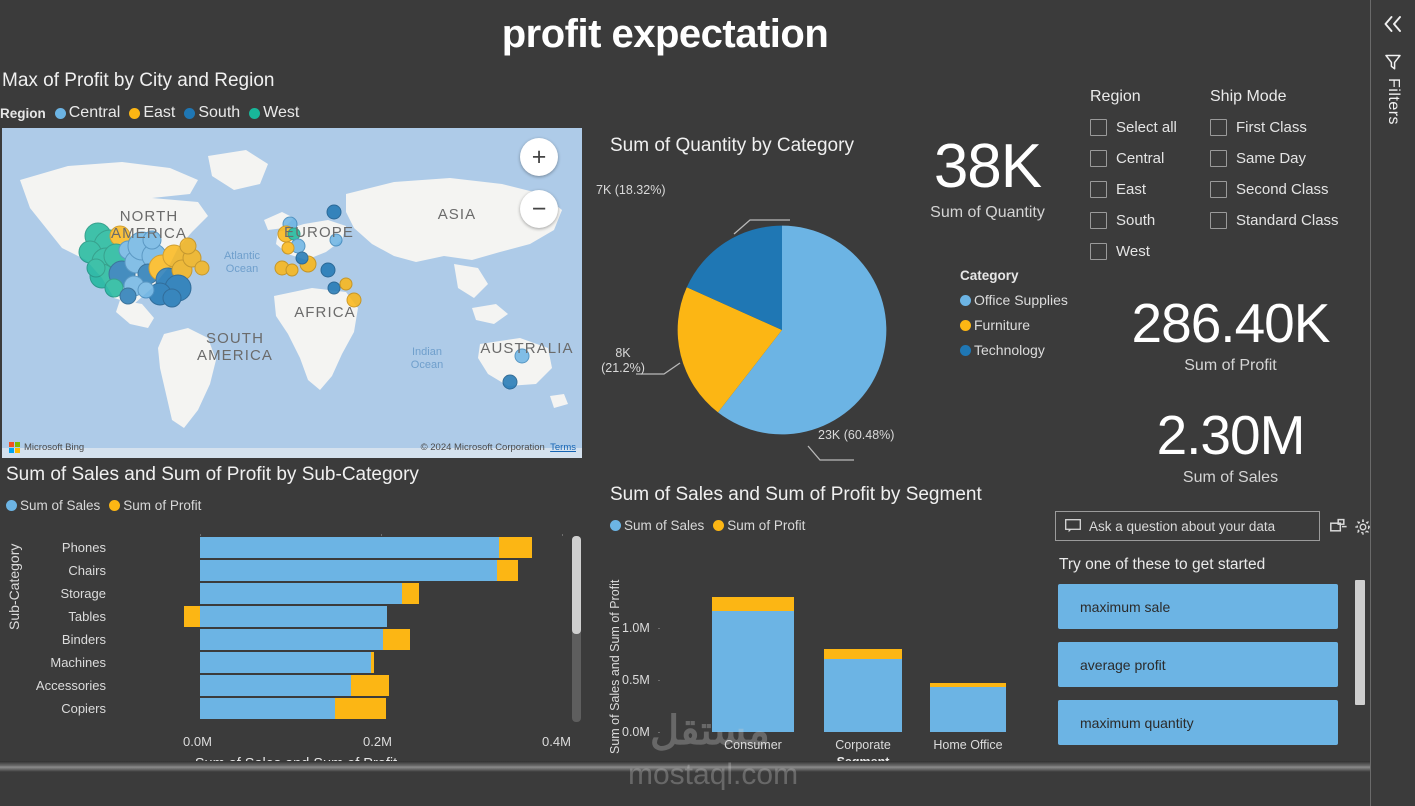 This screenshot has width=1415, height=806. What do you see at coordinates (427, 358) in the screenshot?
I see `map-label-indian-ocean: Indian Ocean` at bounding box center [427, 358].